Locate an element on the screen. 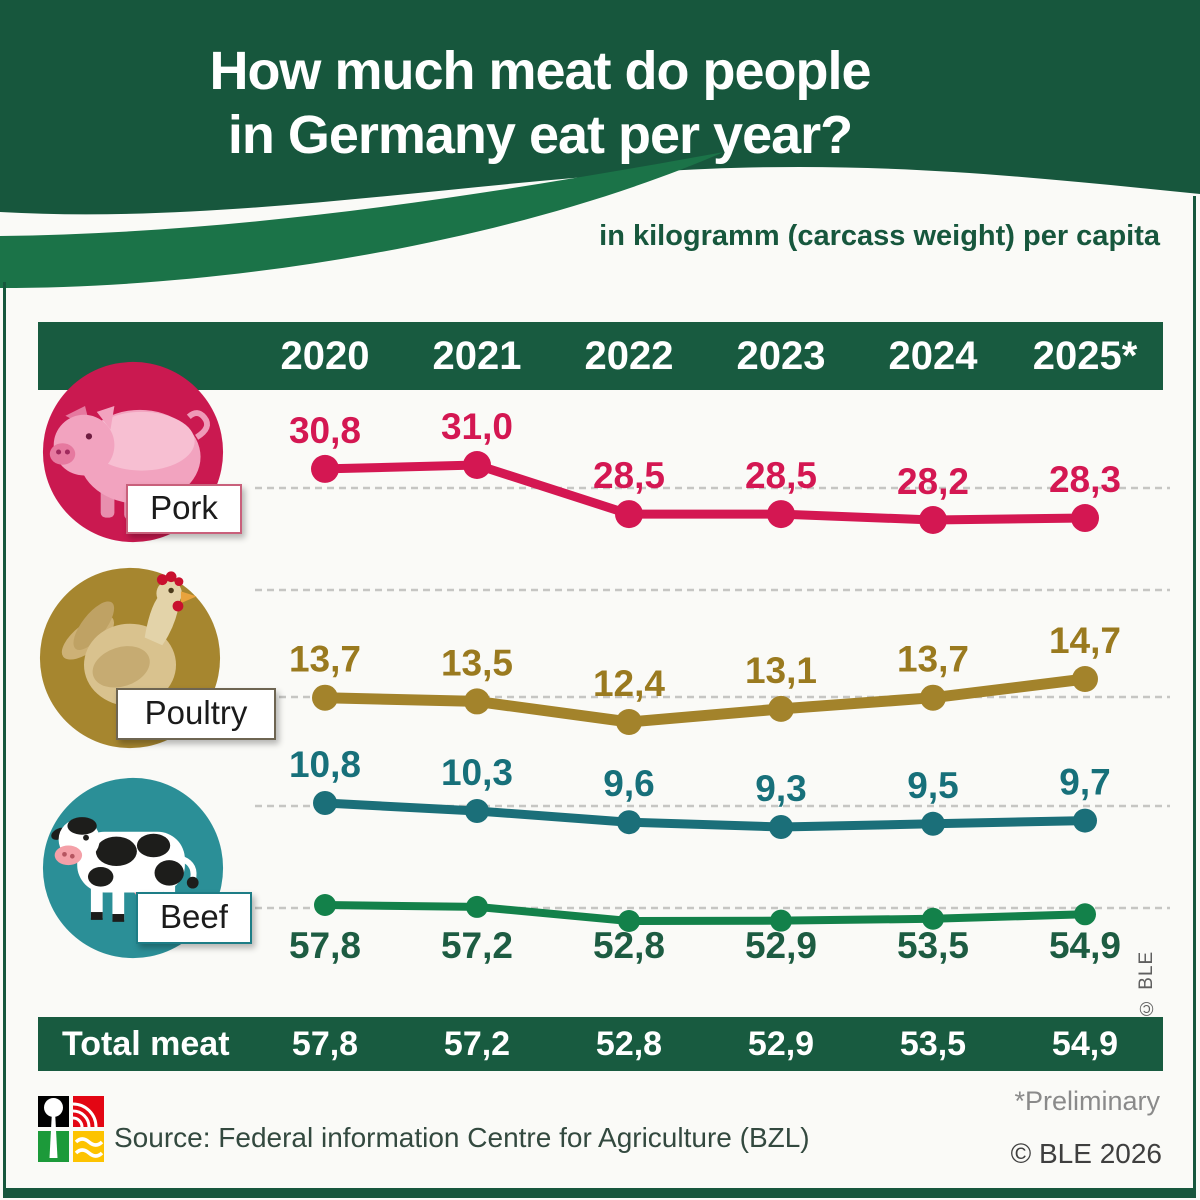 Image resolution: width=1200 pixels, height=1200 pixels. chart-unit-subtitle: in kilogramm (carcass weight) per capita is located at coordinates (879, 236).